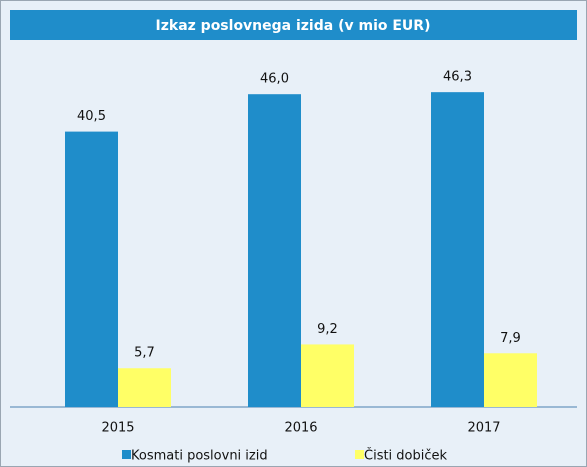  Describe the element at coordinates (457, 77) in the screenshot. I see `data-label: 46,3` at that location.